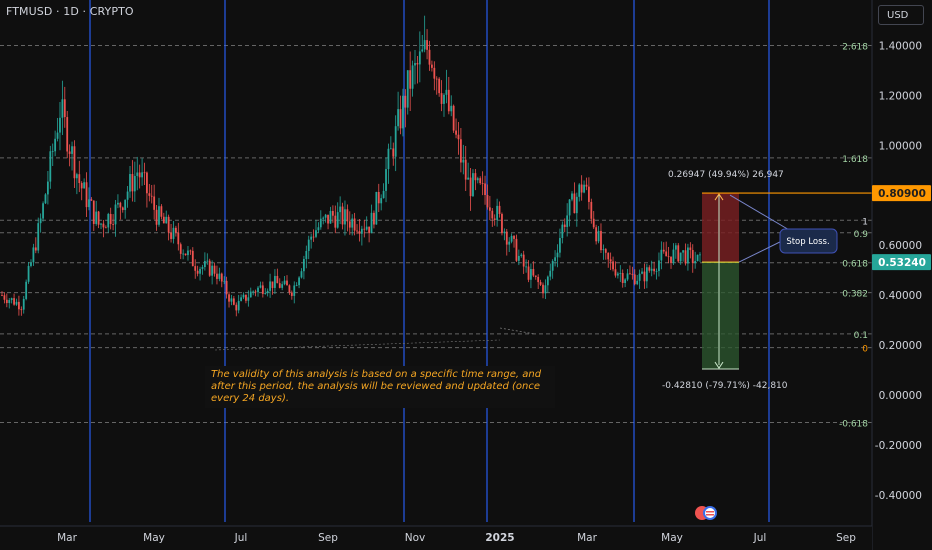 This screenshot has height=550, width=932. Describe the element at coordinates (725, 386) in the screenshot. I see `position-bottom-label: -0.42810 (-79.71%) -42,810` at that location.